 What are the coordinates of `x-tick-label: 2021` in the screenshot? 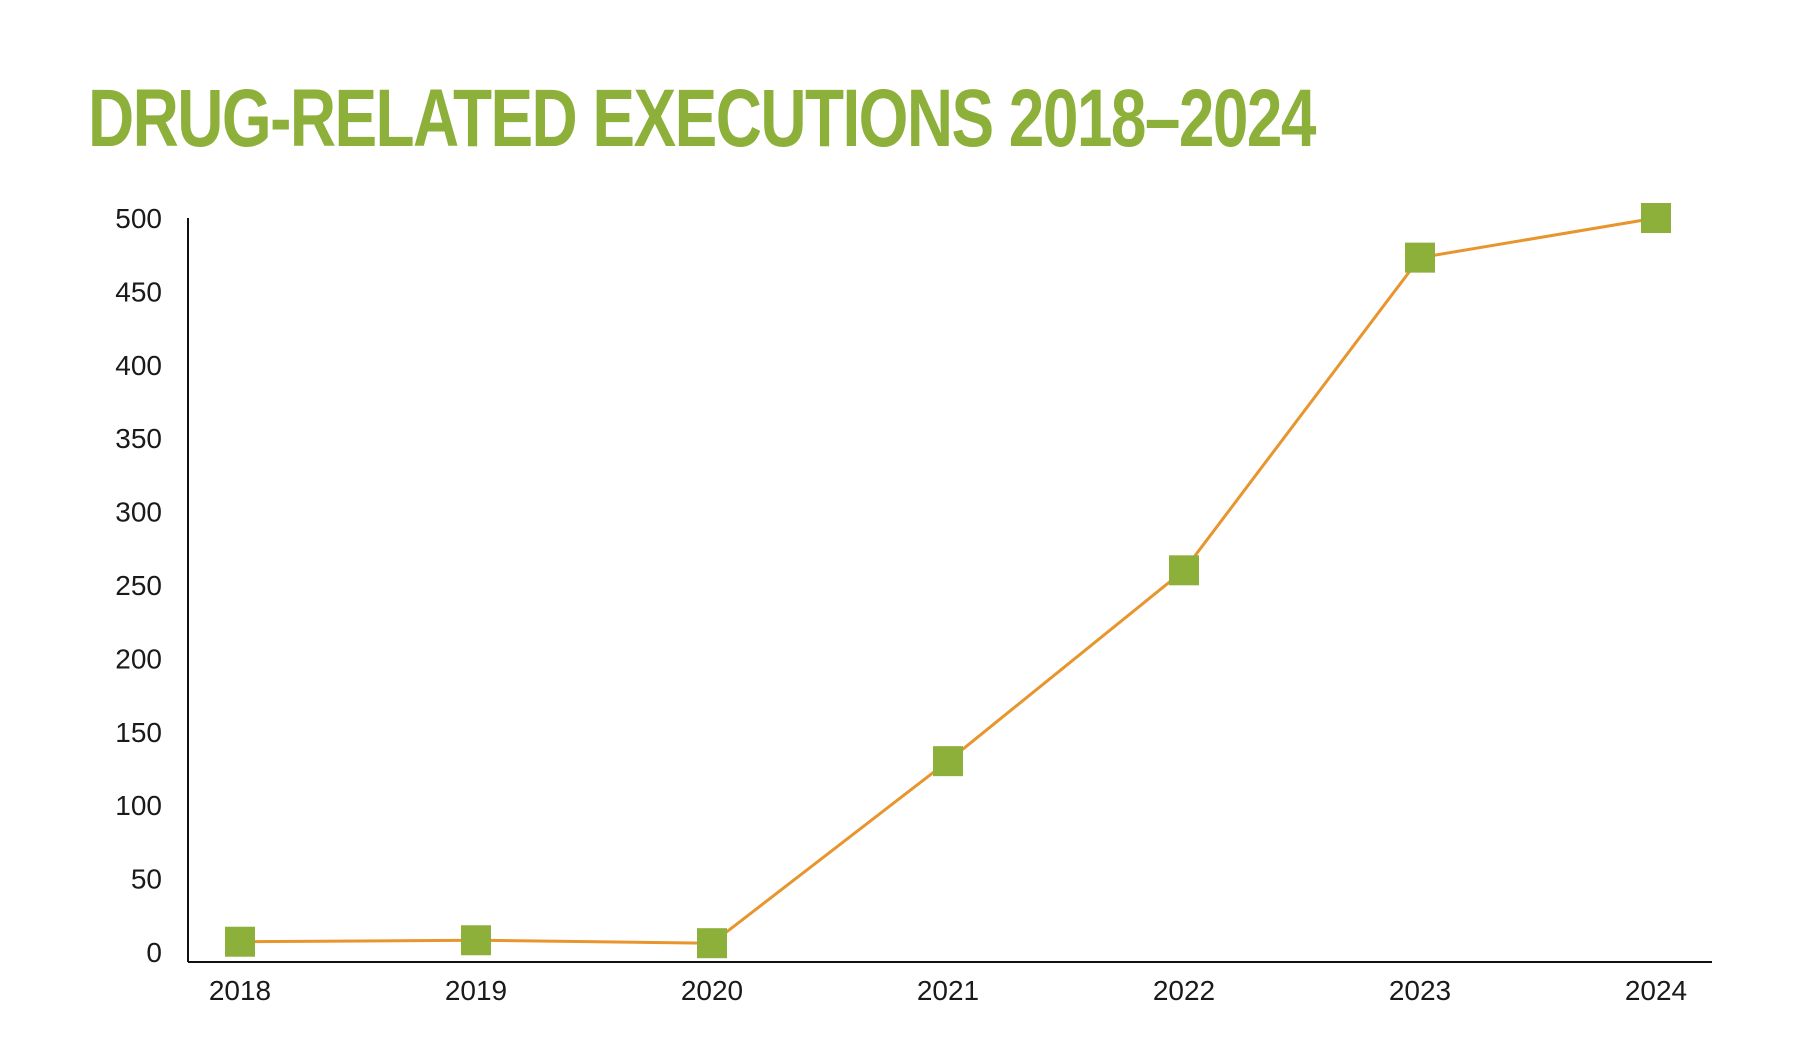 It's located at (948, 990).